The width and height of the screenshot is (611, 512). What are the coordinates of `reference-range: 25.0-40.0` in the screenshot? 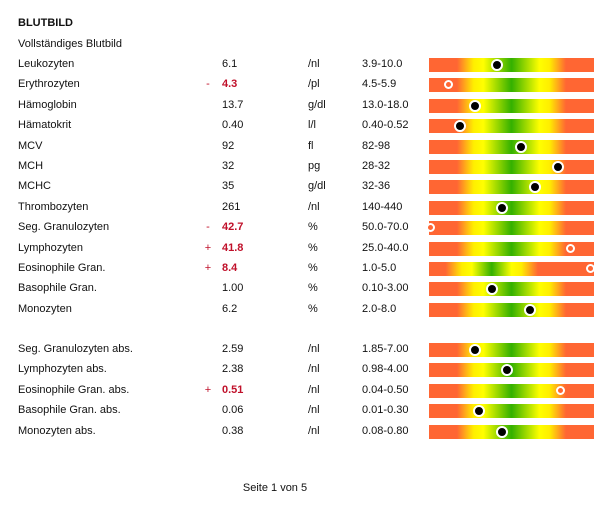 It's located at (385, 247).